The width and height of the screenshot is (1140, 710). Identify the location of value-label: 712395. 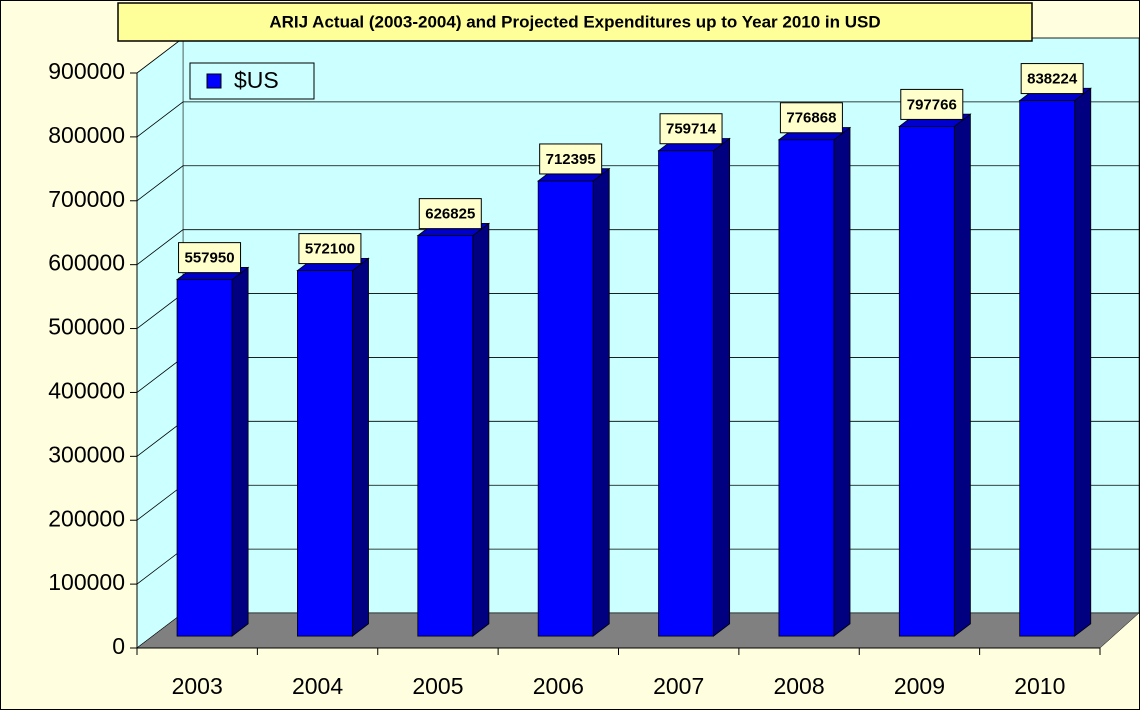
(571, 159).